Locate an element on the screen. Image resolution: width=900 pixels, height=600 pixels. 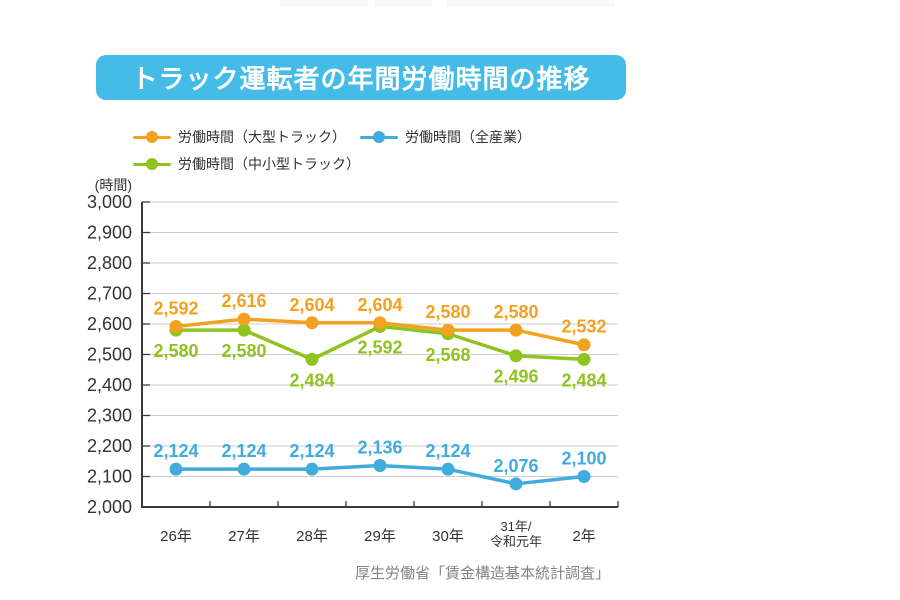
x-tick-label: 26年 is located at coordinates (176, 536).